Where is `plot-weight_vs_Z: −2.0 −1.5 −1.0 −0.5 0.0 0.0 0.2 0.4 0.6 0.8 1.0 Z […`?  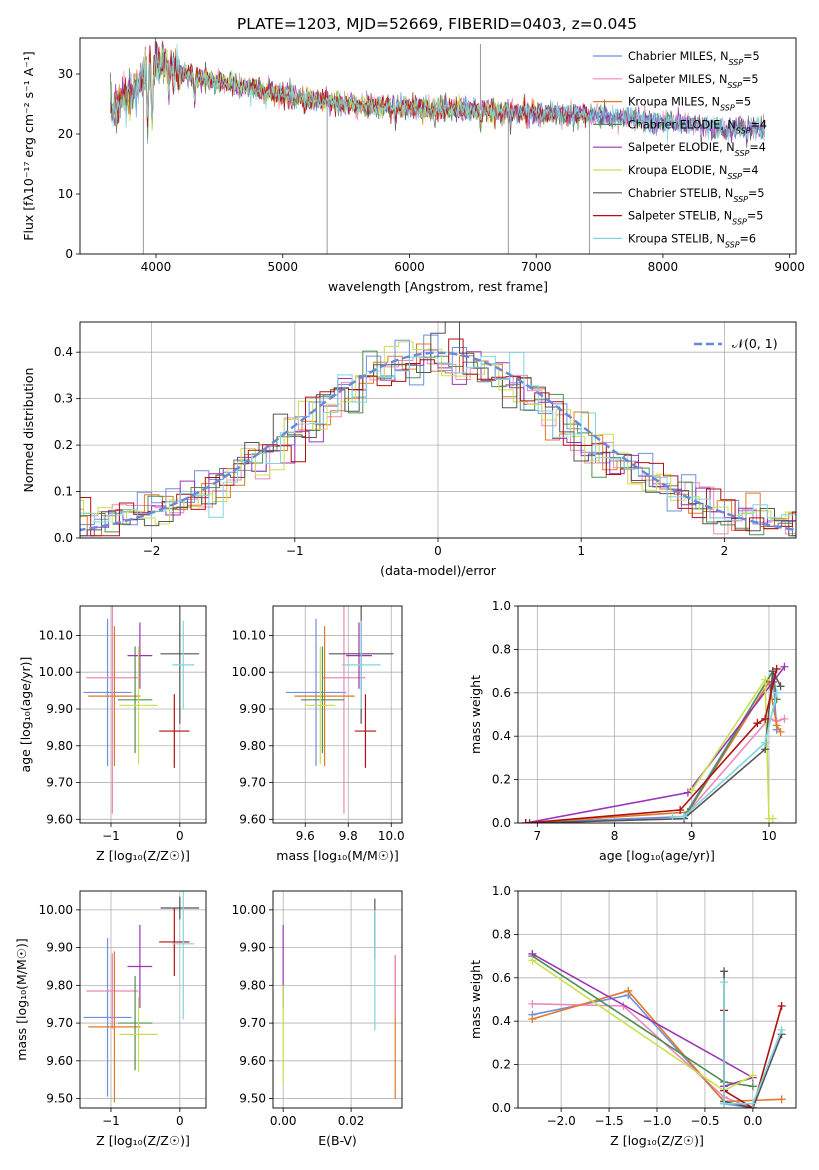 plot-weight_vs_Z: −2.0 −1.5 −1.0 −0.5 0.0 0.0 0.2 0.4 0.6 0.8 1.0 Z [… is located at coordinates (632, 1016).